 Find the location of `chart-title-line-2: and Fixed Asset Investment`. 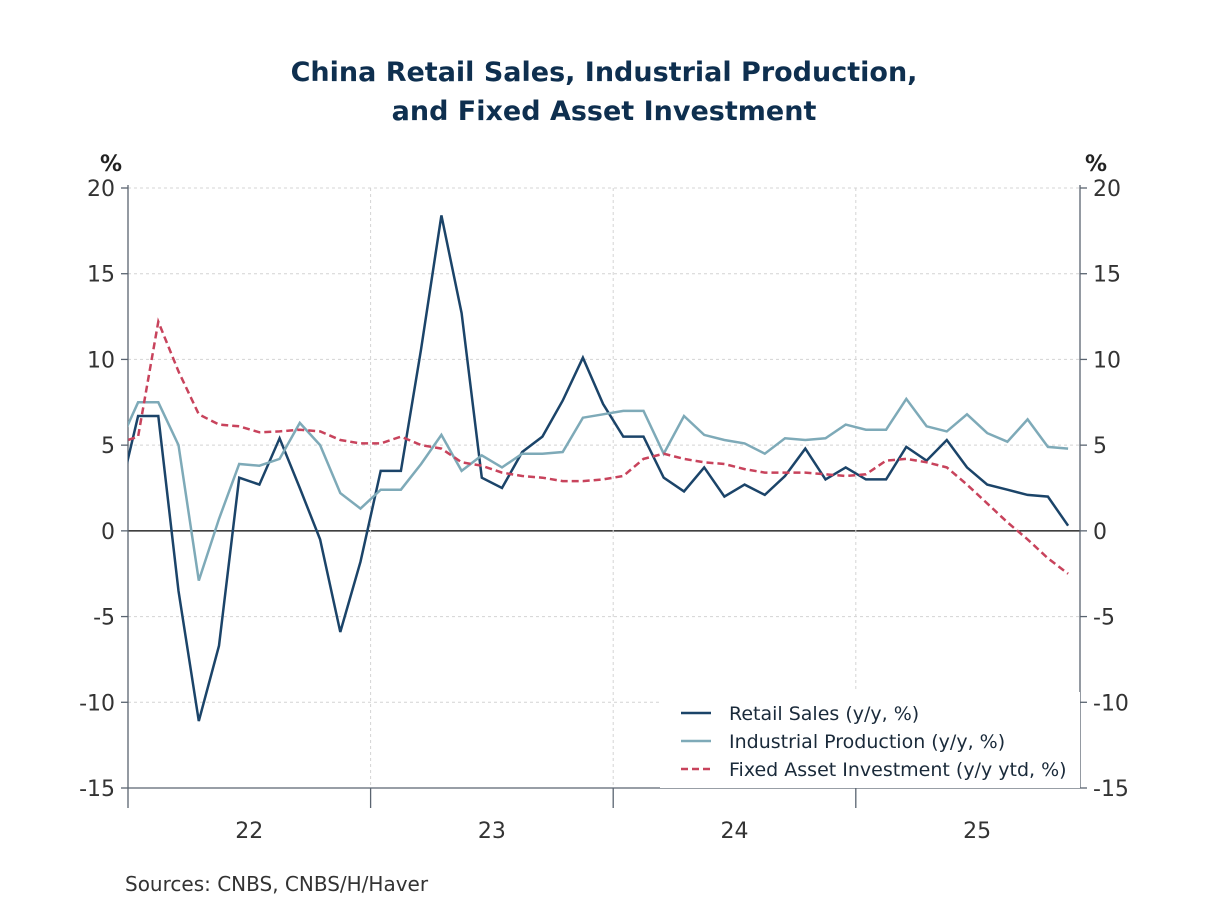

chart-title-line-2: and Fixed Asset Investment is located at coordinates (604, 111).